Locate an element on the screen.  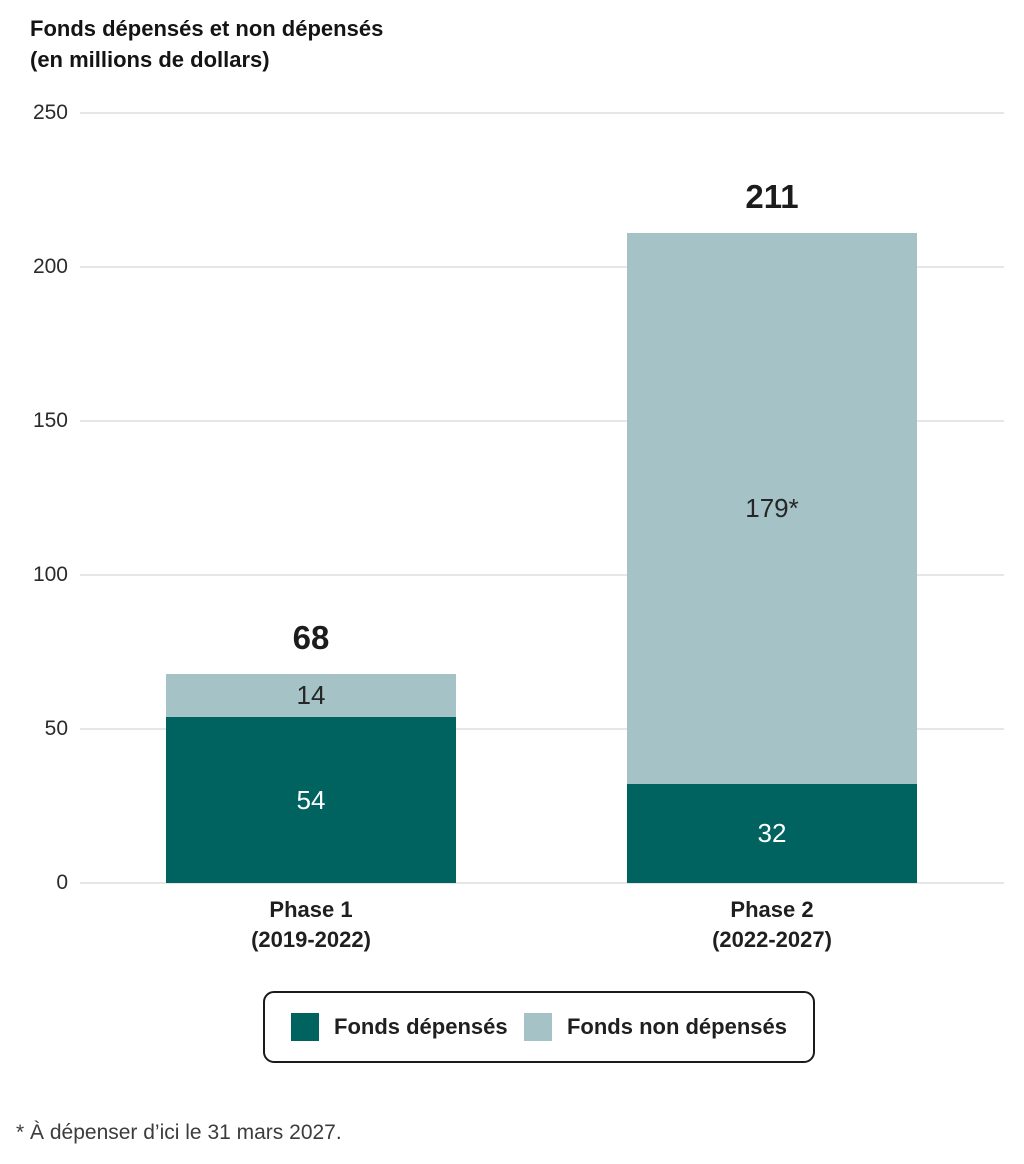
bar-segment-non-depenses-phase-2: 179* is located at coordinates (772, 509).